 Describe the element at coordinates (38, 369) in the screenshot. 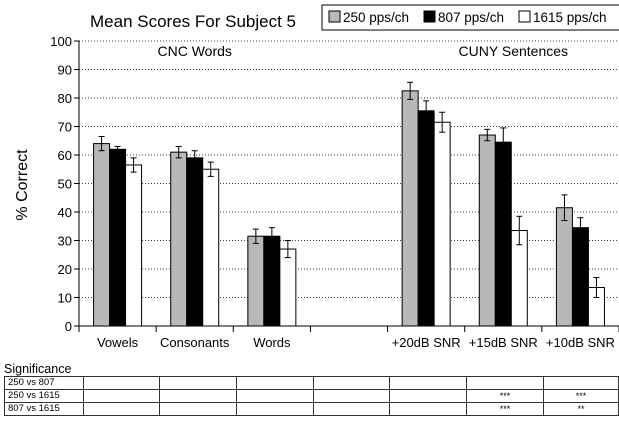

I see `significance-label: Significance` at that location.